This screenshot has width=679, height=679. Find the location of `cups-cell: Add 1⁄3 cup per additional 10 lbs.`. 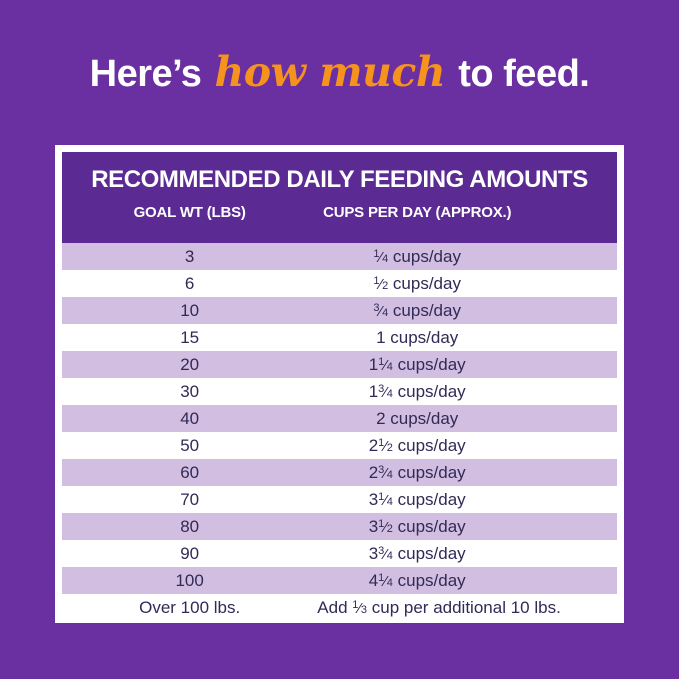

cups-cell: Add 1⁄3 cup per additional 10 lbs. is located at coordinates (439, 607).